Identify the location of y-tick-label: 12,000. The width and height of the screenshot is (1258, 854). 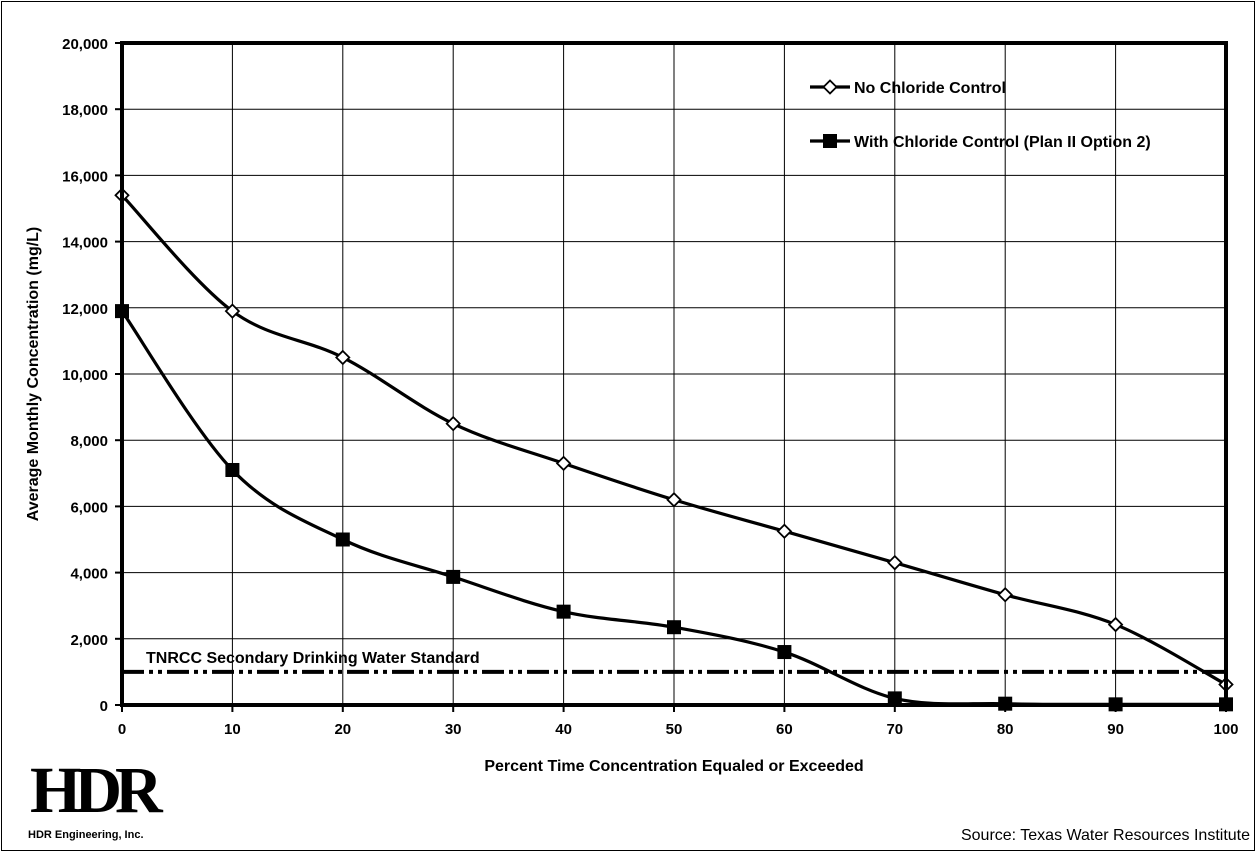
(85, 309).